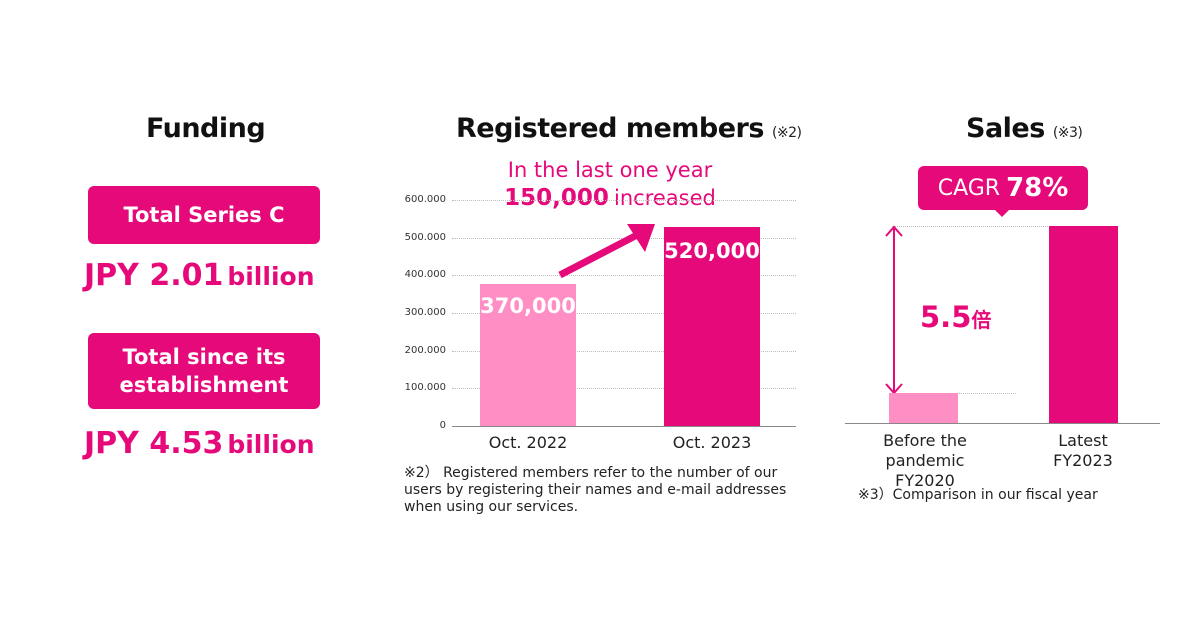  Describe the element at coordinates (894, 310) in the screenshot. I see `double-arrow-icon` at that location.